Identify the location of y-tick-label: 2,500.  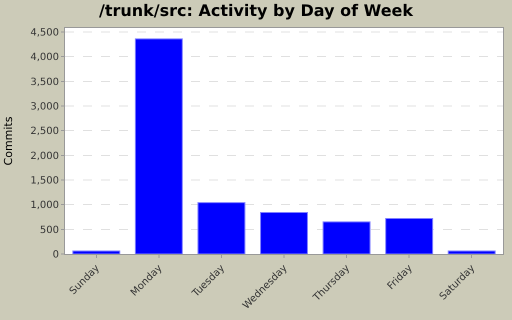
(44, 132).